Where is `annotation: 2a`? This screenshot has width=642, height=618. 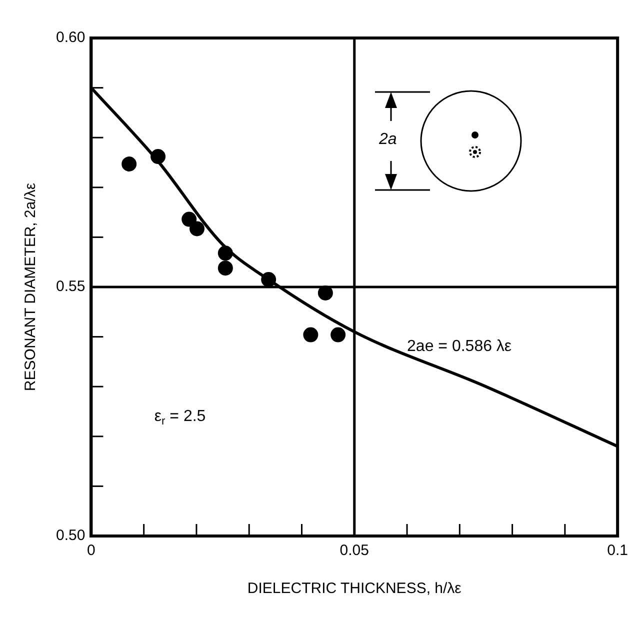 annotation: 2a is located at coordinates (388, 140).